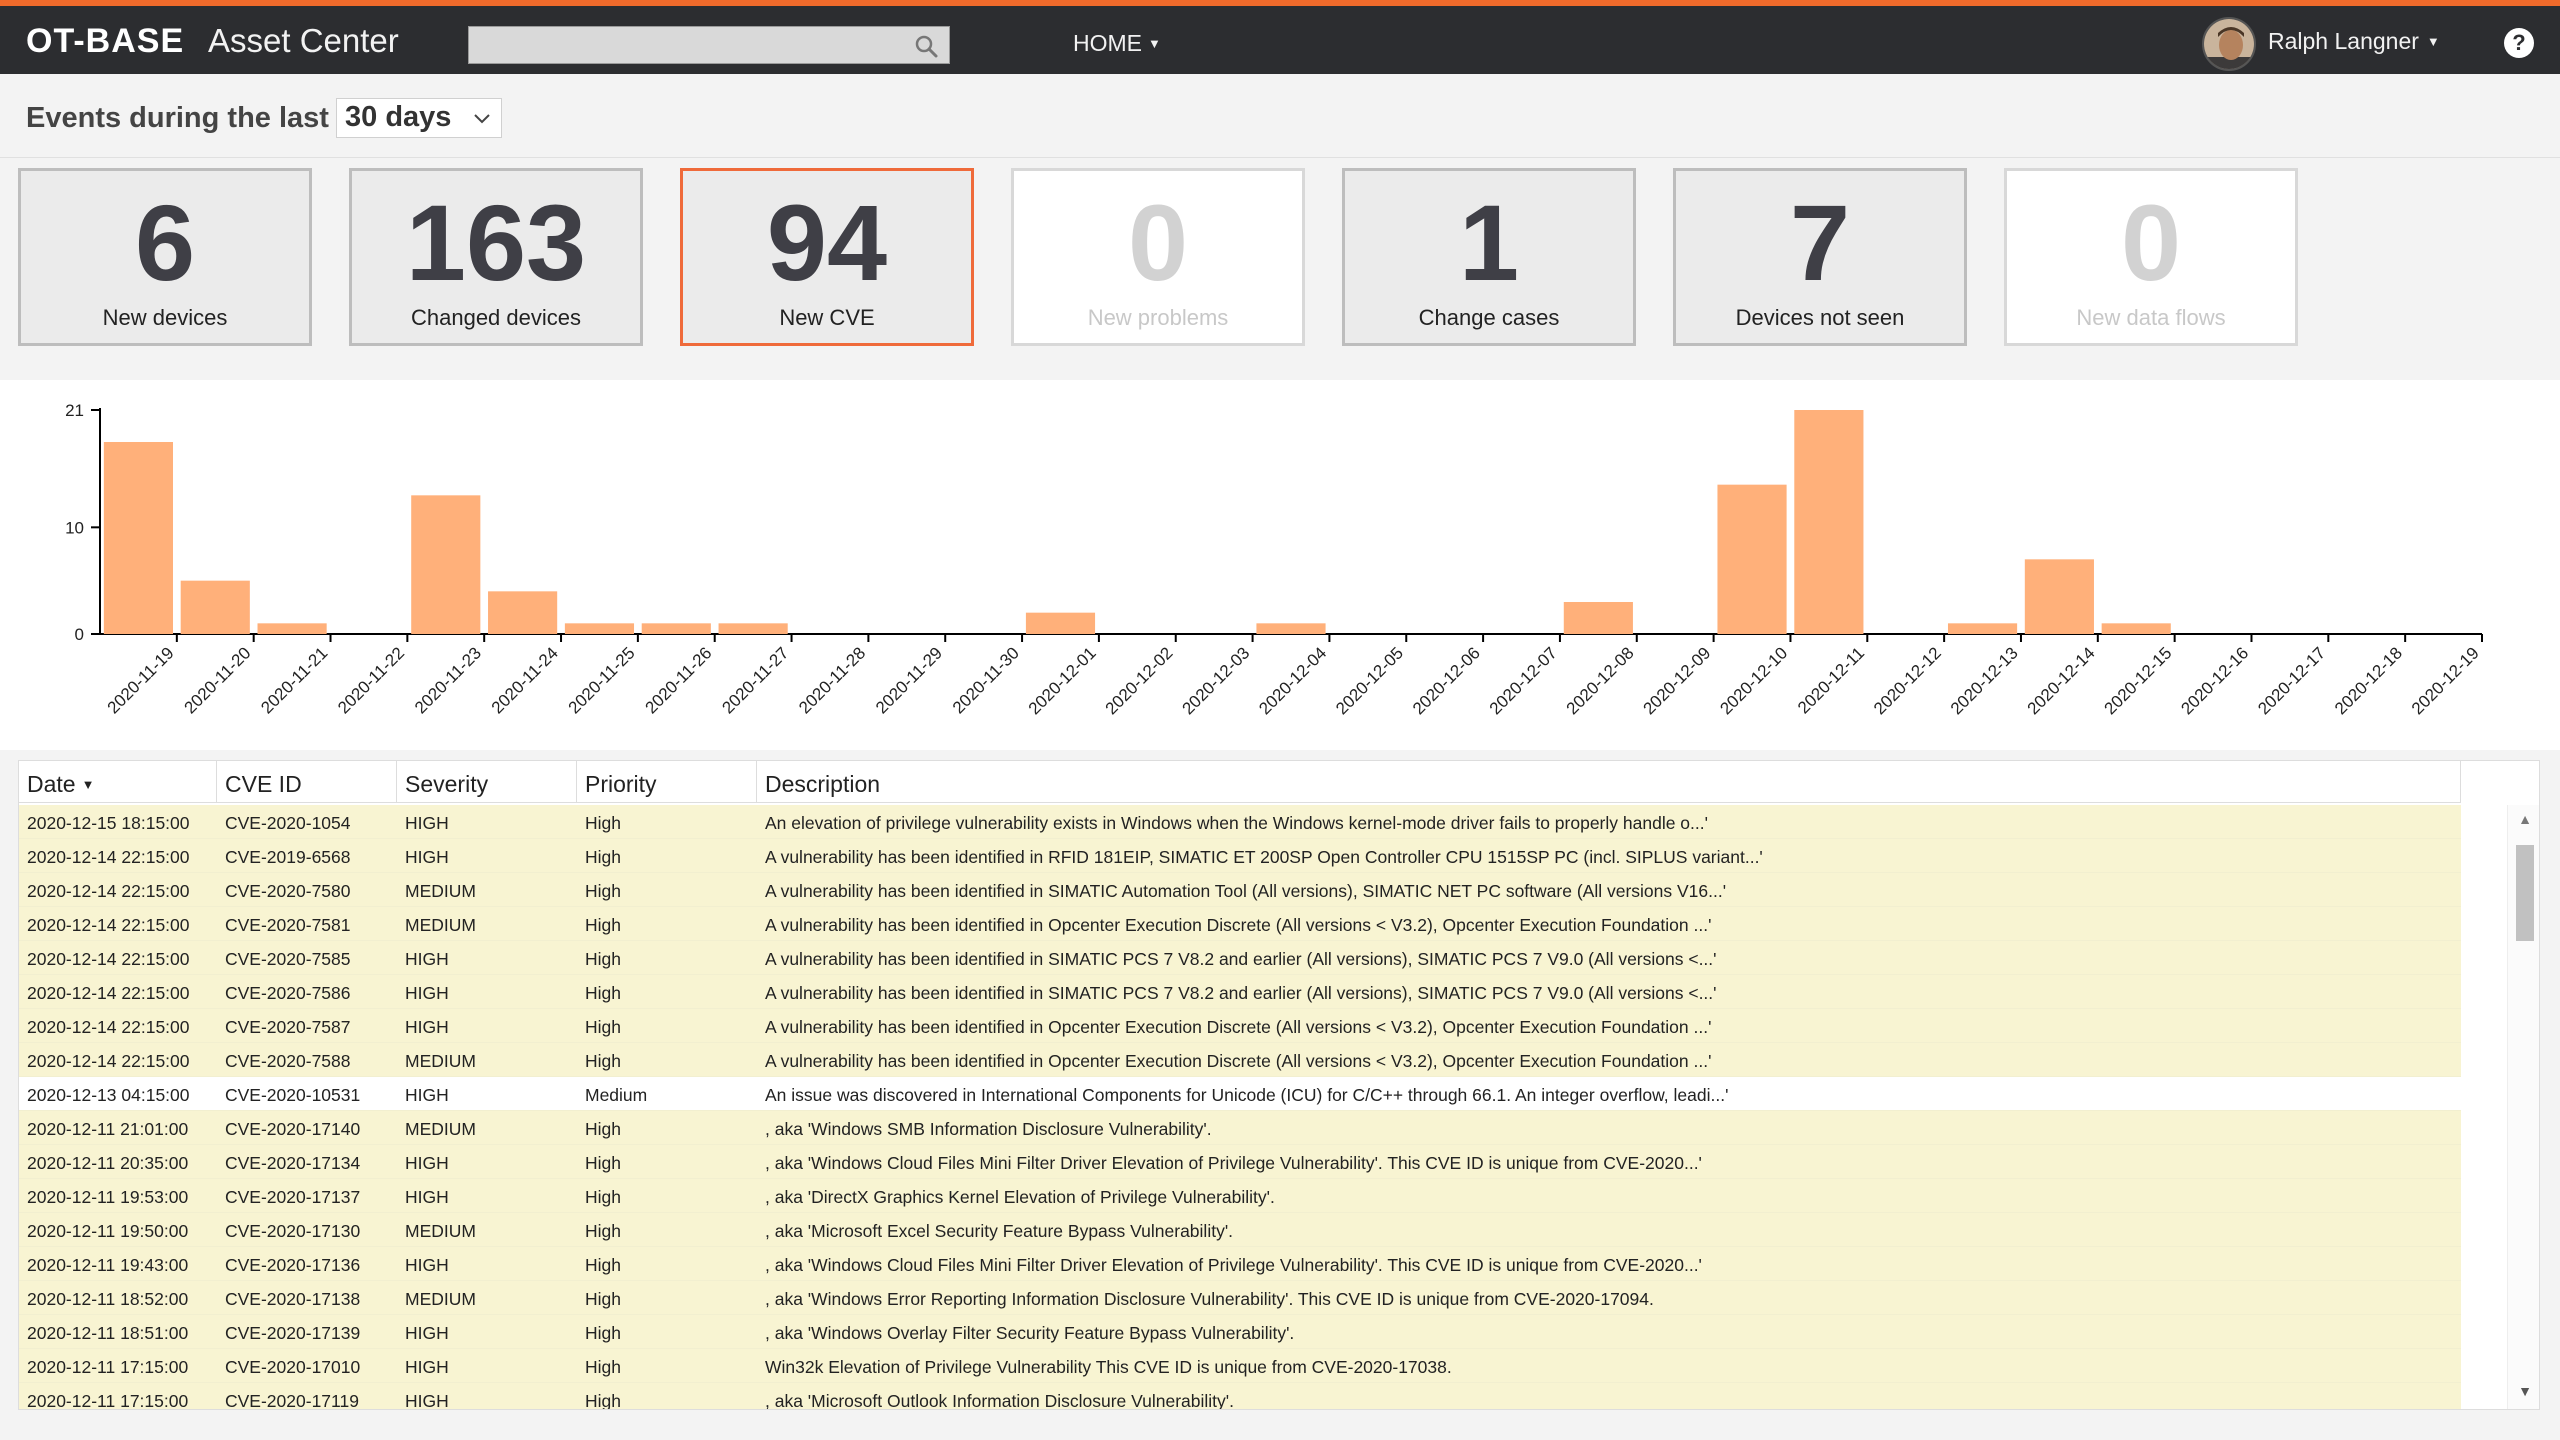 The height and width of the screenshot is (1440, 2560). I want to click on summary-tile: 7 Devices not seen, so click(1820, 257).